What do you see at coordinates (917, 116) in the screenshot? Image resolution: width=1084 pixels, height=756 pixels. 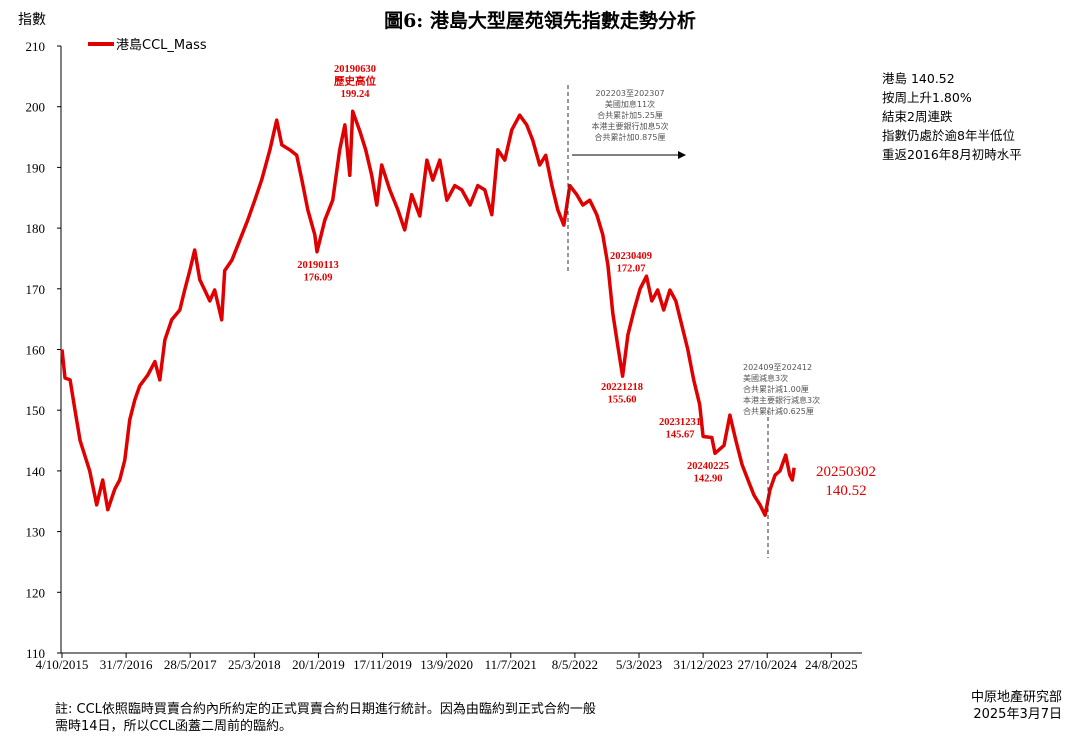 I see `summary-line: 結束2周連跌` at bounding box center [917, 116].